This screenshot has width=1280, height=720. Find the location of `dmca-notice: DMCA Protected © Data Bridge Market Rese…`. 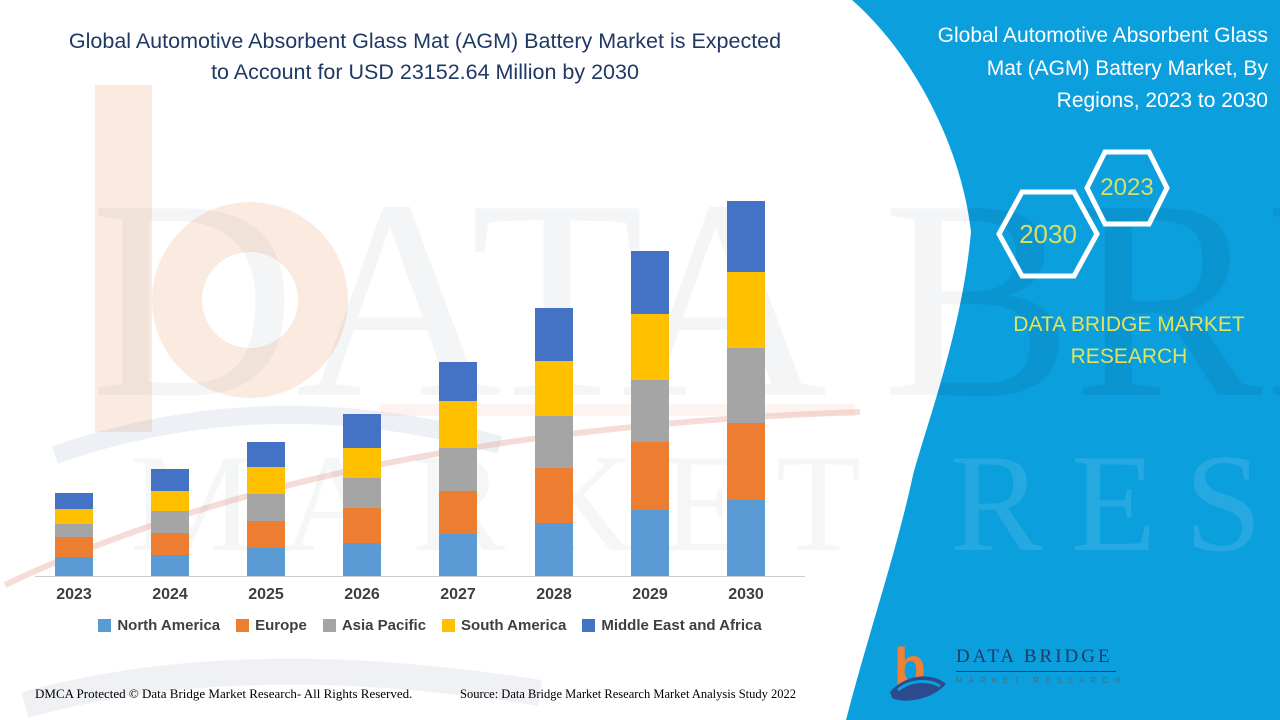

dmca-notice: DMCA Protected © Data Bridge Market Rese… is located at coordinates (224, 693).